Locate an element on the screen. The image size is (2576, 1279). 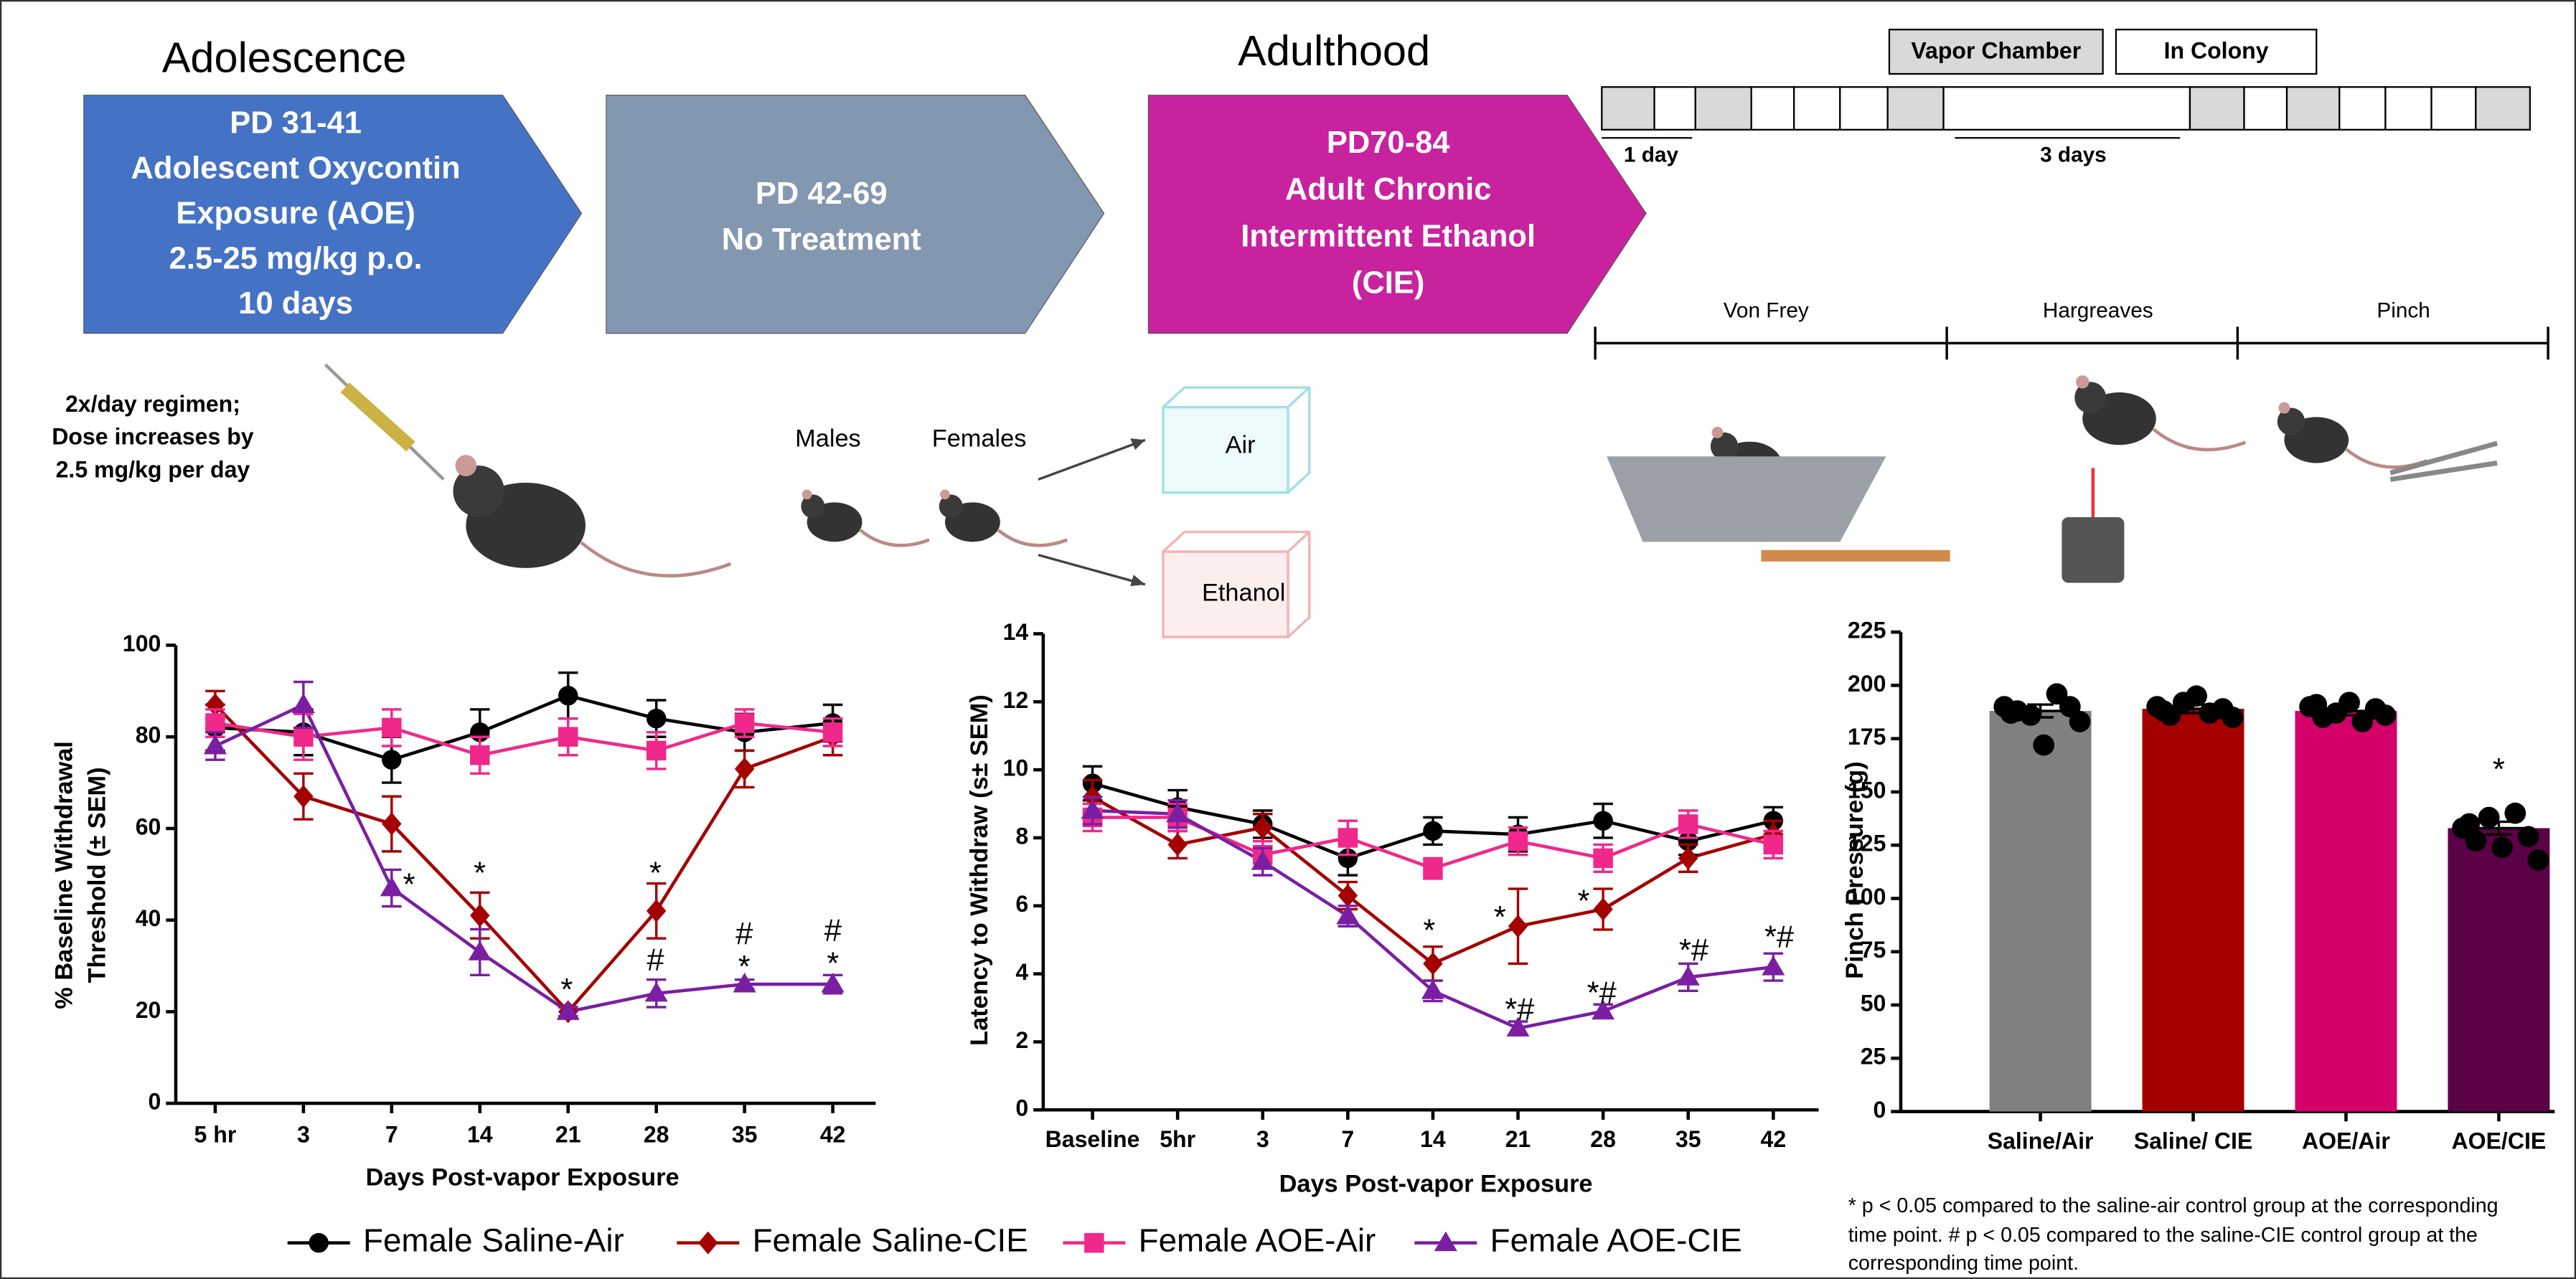
y-tick-label: 225 is located at coordinates (1867, 630).